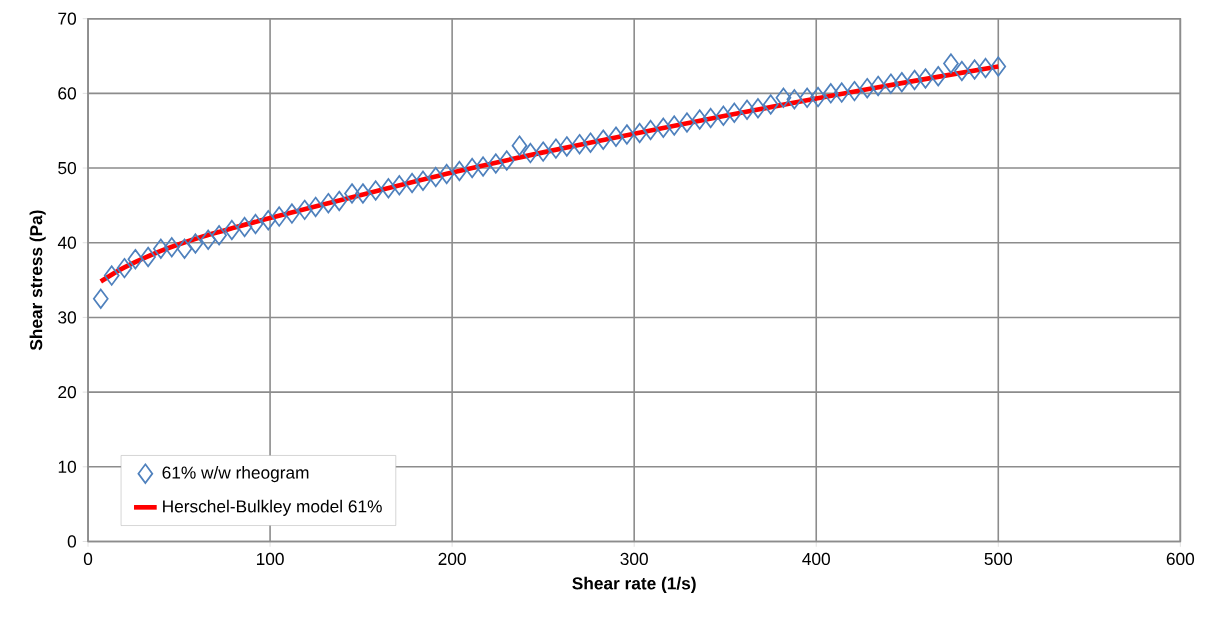 Image resolution: width=1211 pixels, height=622 pixels. What do you see at coordinates (270, 559) in the screenshot?
I see `x-tick-label: 100` at bounding box center [270, 559].